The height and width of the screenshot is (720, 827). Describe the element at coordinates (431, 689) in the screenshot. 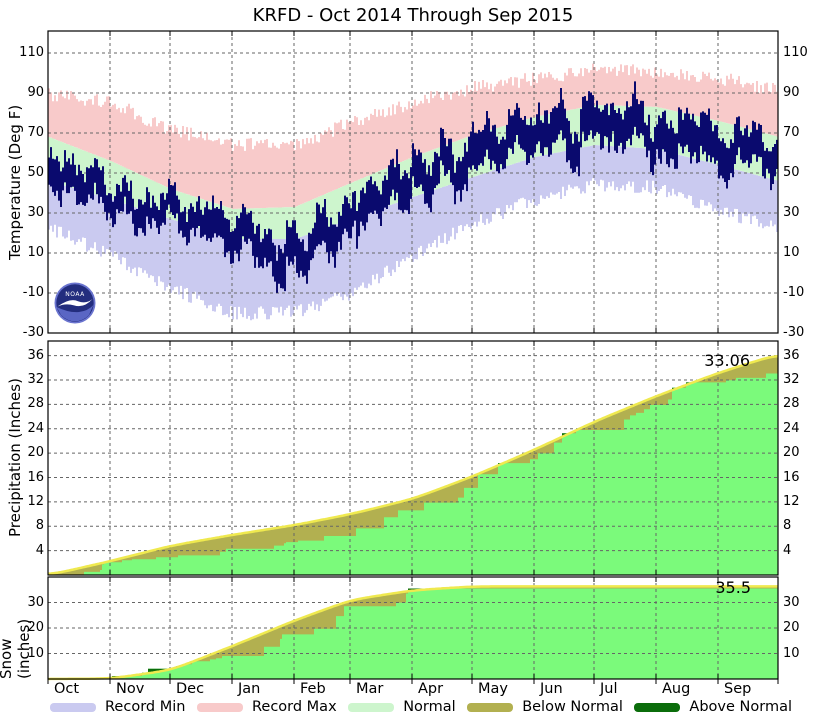

I see `x-month-label: Apr` at that location.